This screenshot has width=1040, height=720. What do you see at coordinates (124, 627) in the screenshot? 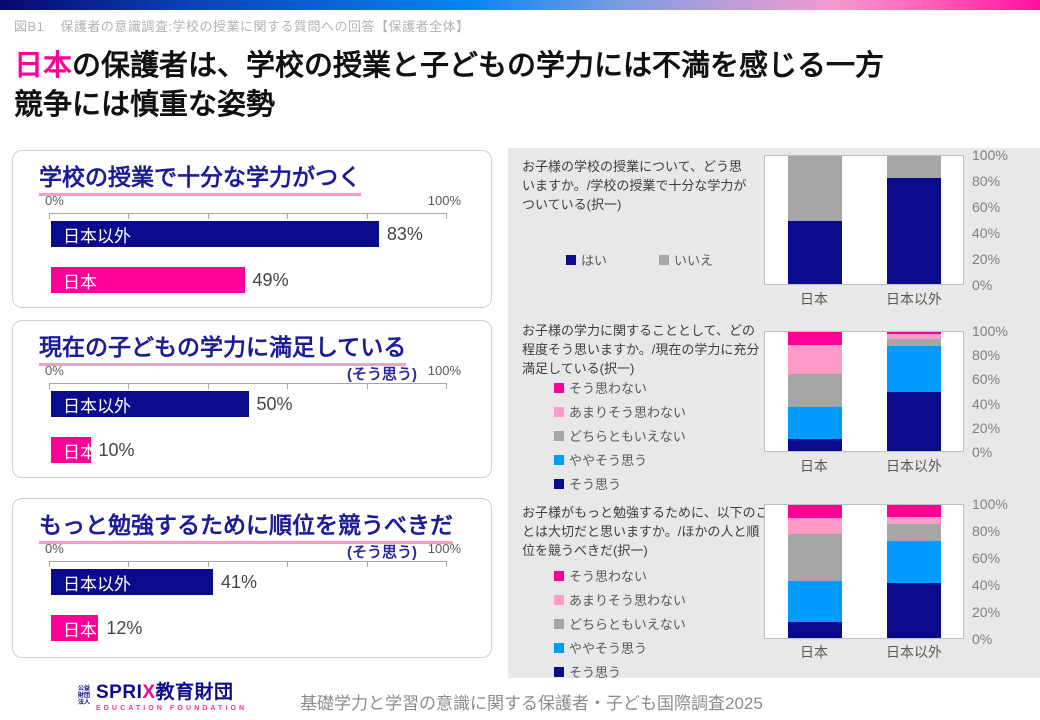
I see `bar-value: 12%` at bounding box center [124, 627].